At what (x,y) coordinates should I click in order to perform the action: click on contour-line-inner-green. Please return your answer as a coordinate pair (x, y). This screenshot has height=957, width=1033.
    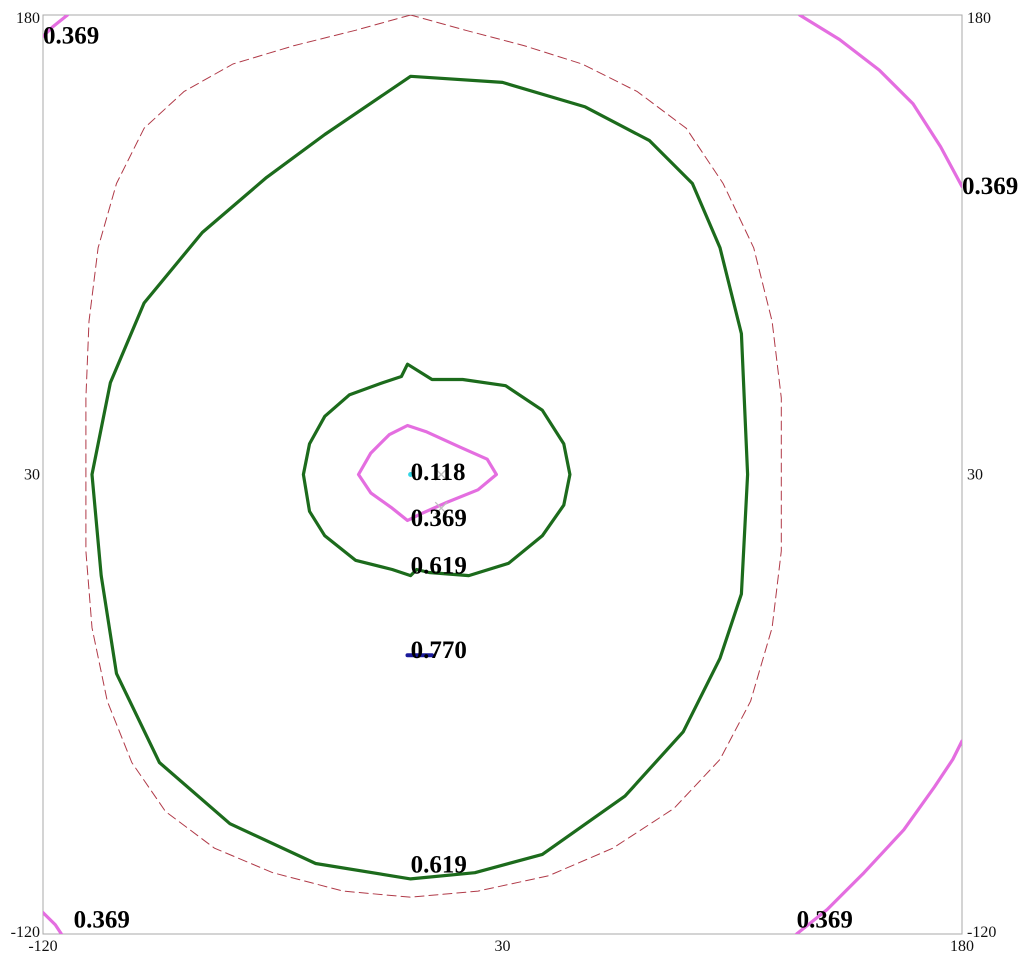
    Looking at the image, I should click on (436, 470).